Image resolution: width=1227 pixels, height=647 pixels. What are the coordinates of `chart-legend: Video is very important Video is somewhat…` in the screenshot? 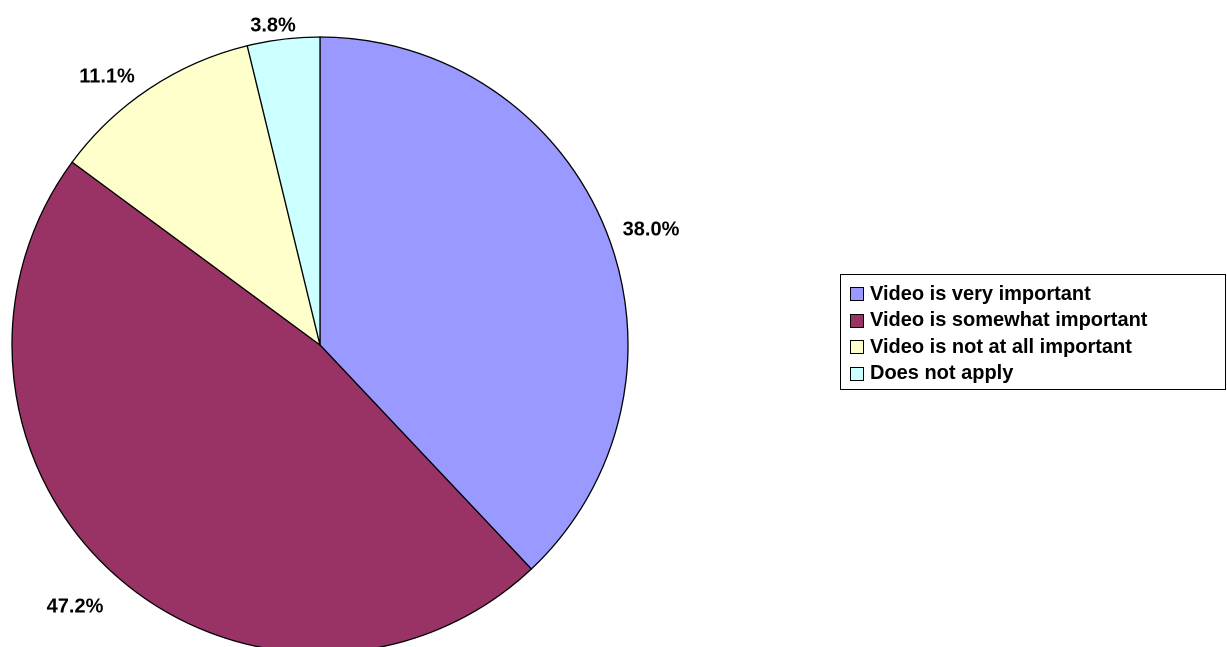 It's located at (1033, 332).